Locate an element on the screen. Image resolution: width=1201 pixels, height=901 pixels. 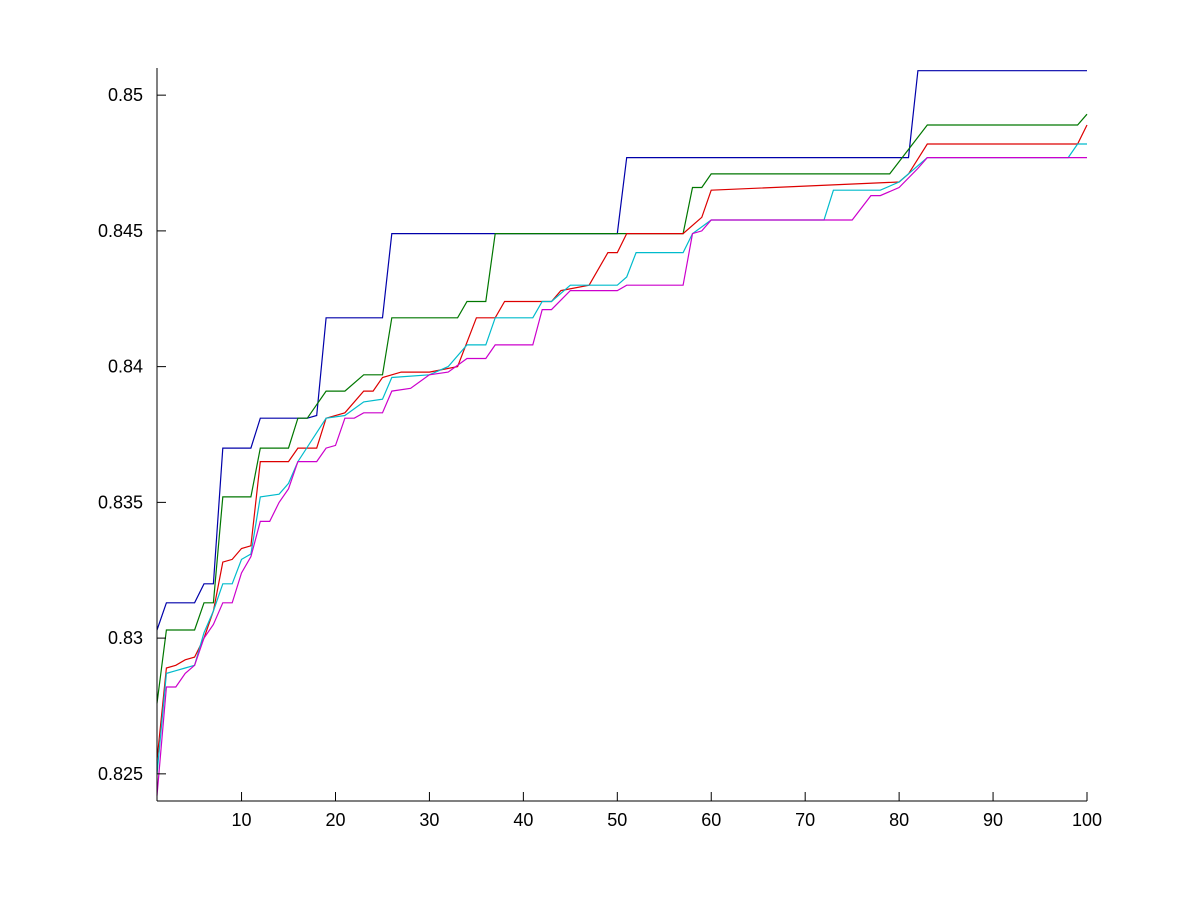
x-tick-label: 100 is located at coordinates (1087, 820).